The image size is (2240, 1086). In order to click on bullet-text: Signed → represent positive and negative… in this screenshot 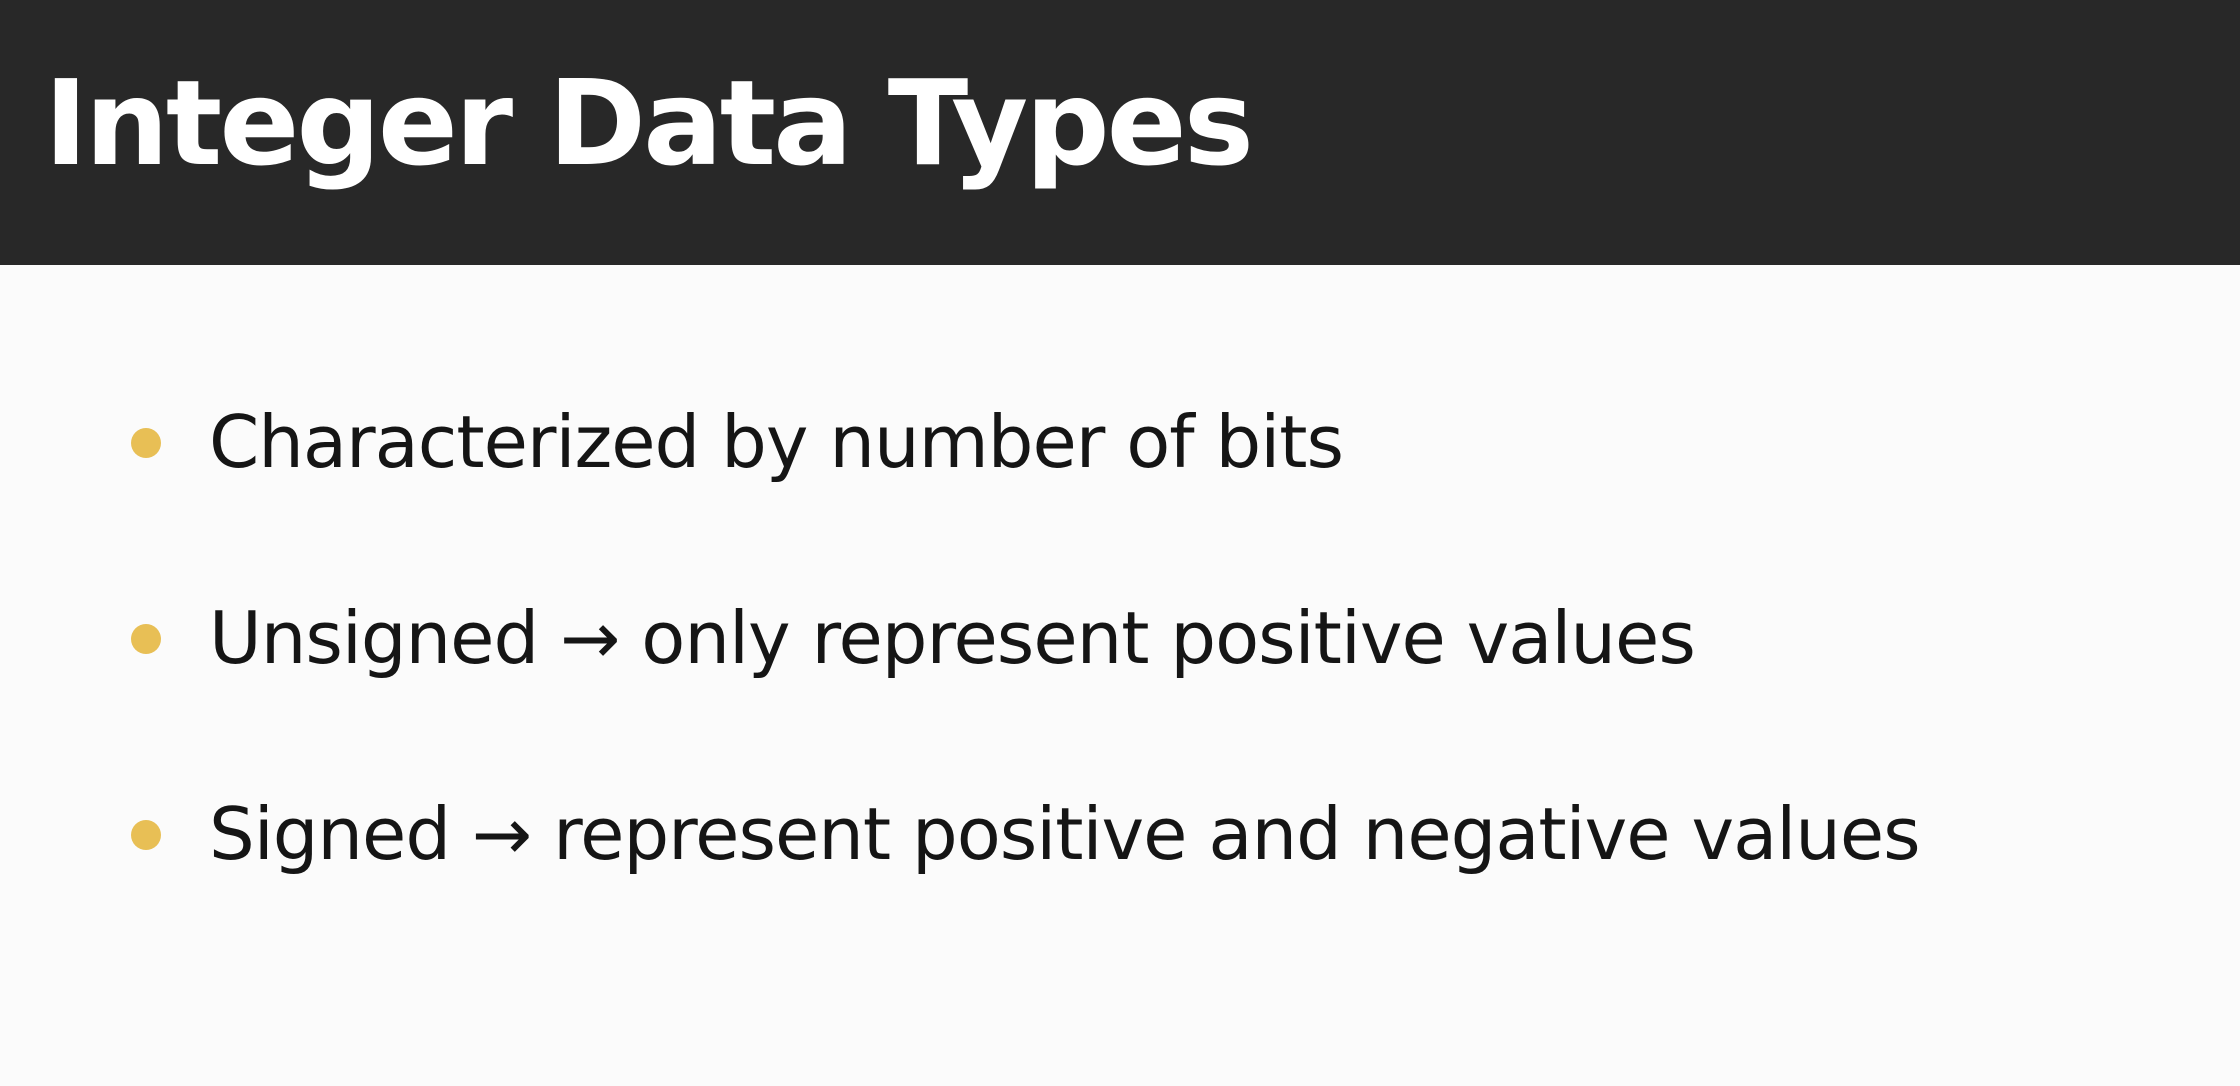, I will do `click(1065, 834)`.